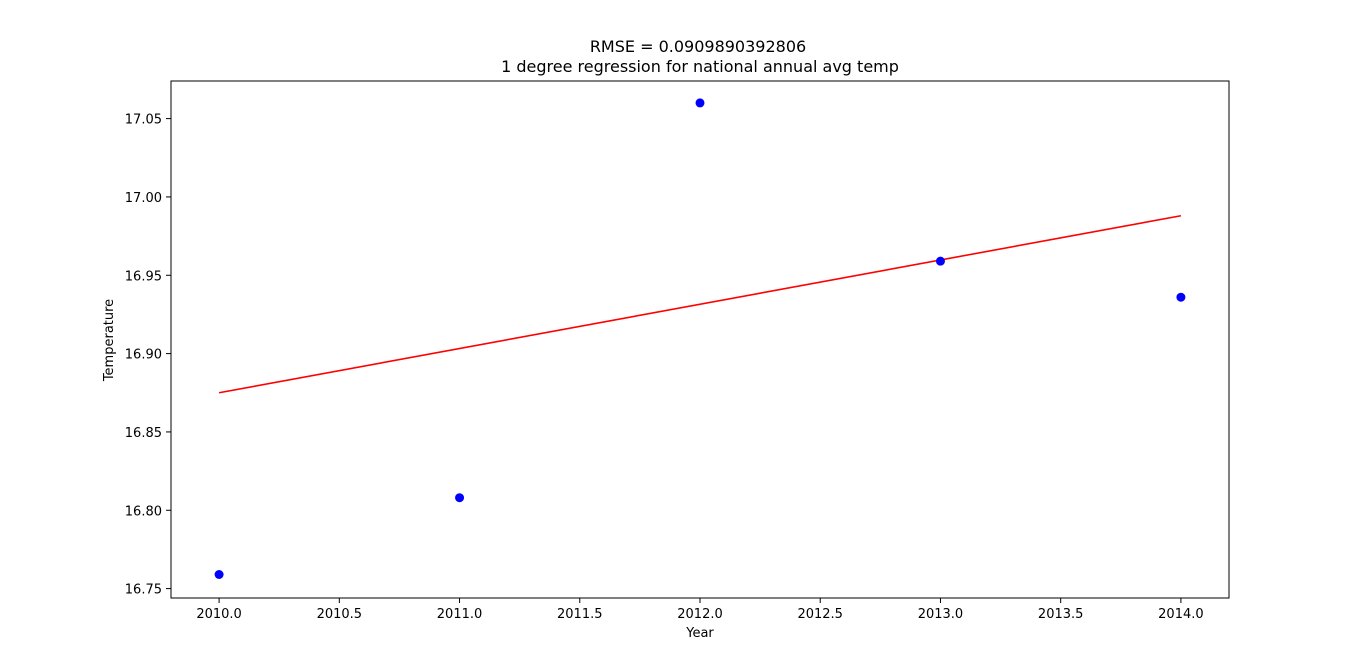 Image resolution: width=1366 pixels, height=672 pixels. I want to click on y-axis-ticks: 16.75 16.80 16.85 16.90 16.95 17.00 17.05, so click(148, 355).